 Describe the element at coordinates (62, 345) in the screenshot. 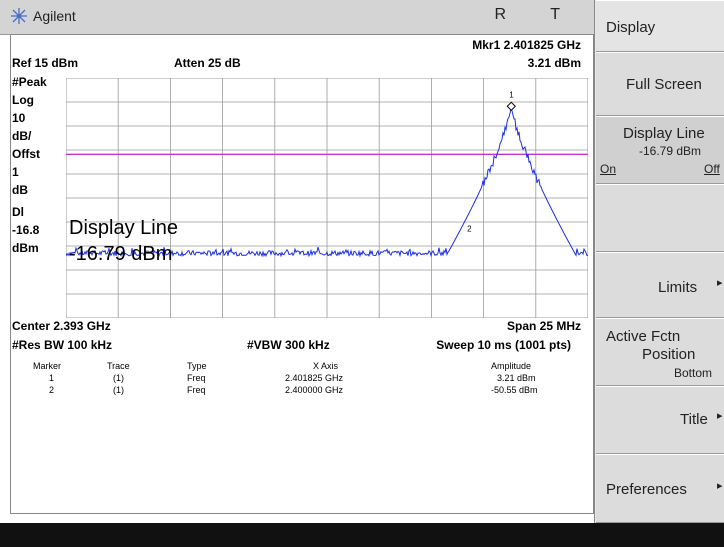

I see `resolution-bandwidth: #Res BW 100 kHz` at that location.